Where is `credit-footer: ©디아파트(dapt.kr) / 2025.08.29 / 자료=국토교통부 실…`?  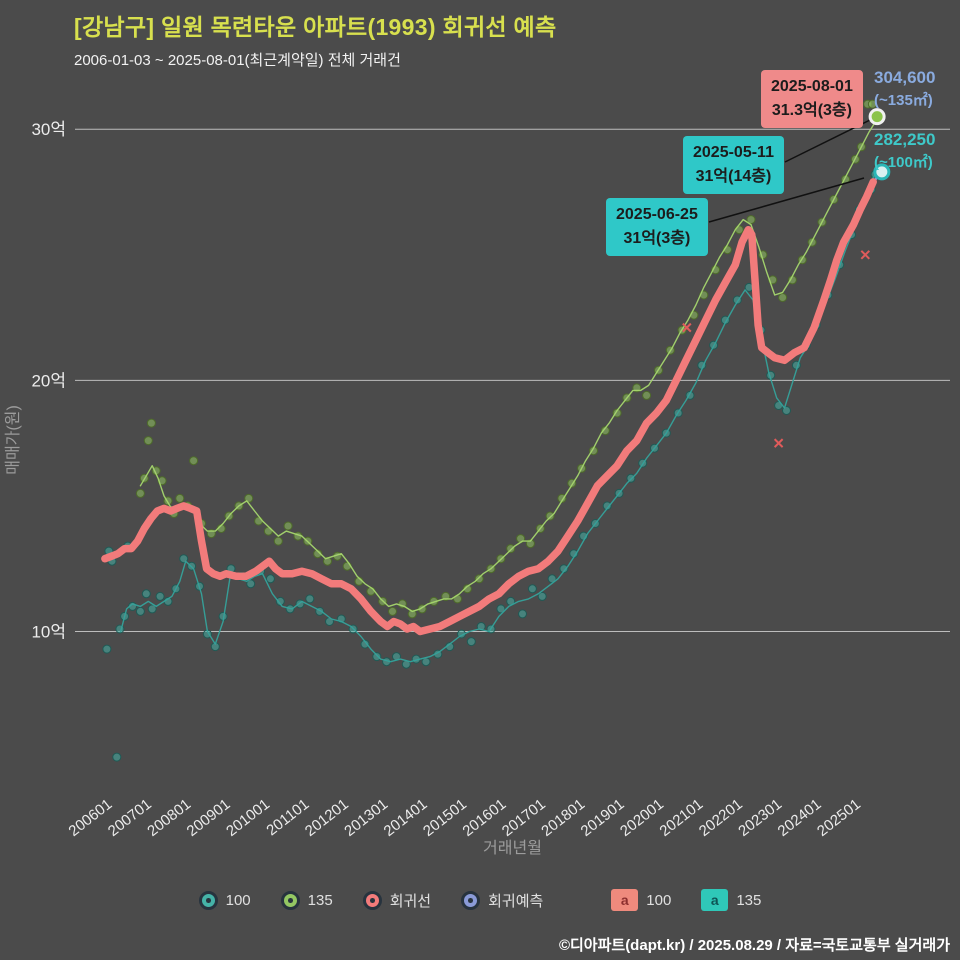 credit-footer: ©디아파트(dapt.kr) / 2025.08.29 / 자료=국토교통부 실… is located at coordinates (754, 945).